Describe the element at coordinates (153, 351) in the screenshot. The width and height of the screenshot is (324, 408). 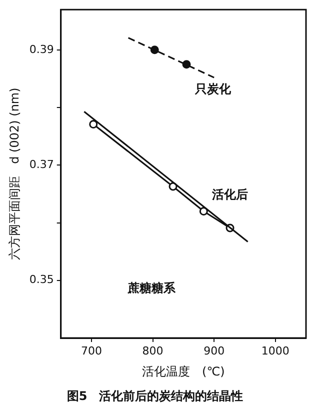
I see `x-tick-label: 800` at that location.